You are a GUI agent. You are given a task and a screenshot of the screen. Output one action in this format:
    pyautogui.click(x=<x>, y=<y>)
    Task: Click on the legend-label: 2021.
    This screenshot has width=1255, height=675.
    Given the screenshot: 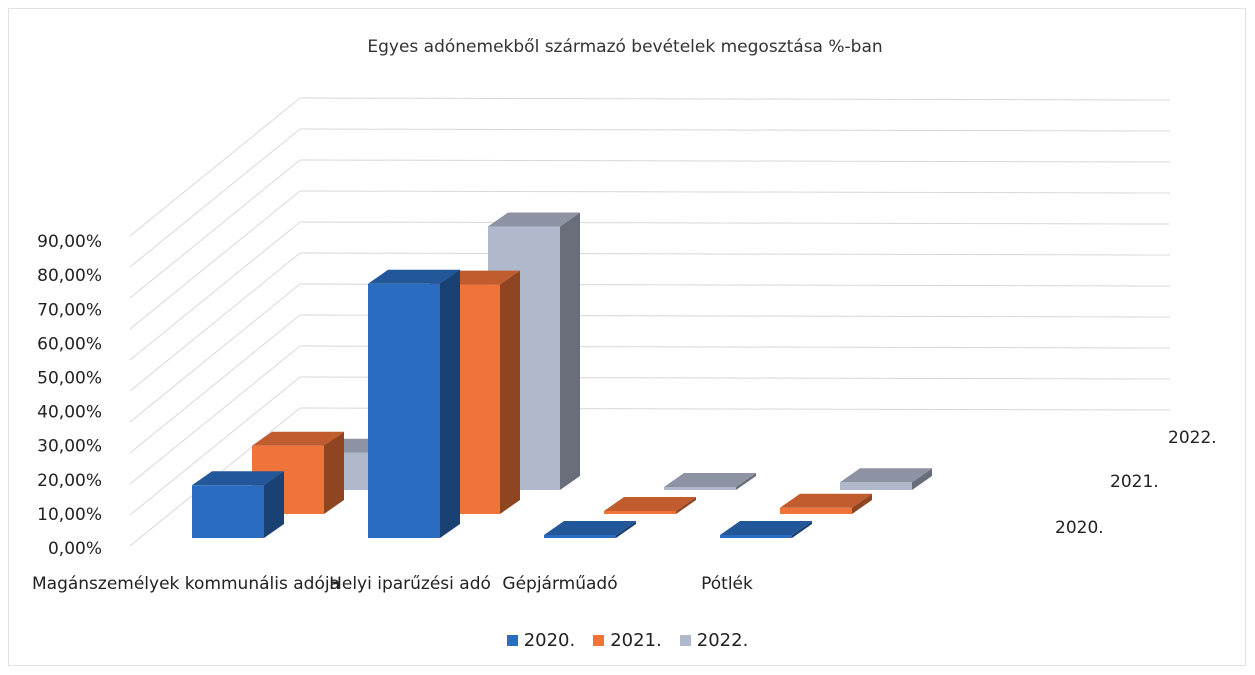 What is the action you would take?
    pyautogui.click(x=636, y=640)
    